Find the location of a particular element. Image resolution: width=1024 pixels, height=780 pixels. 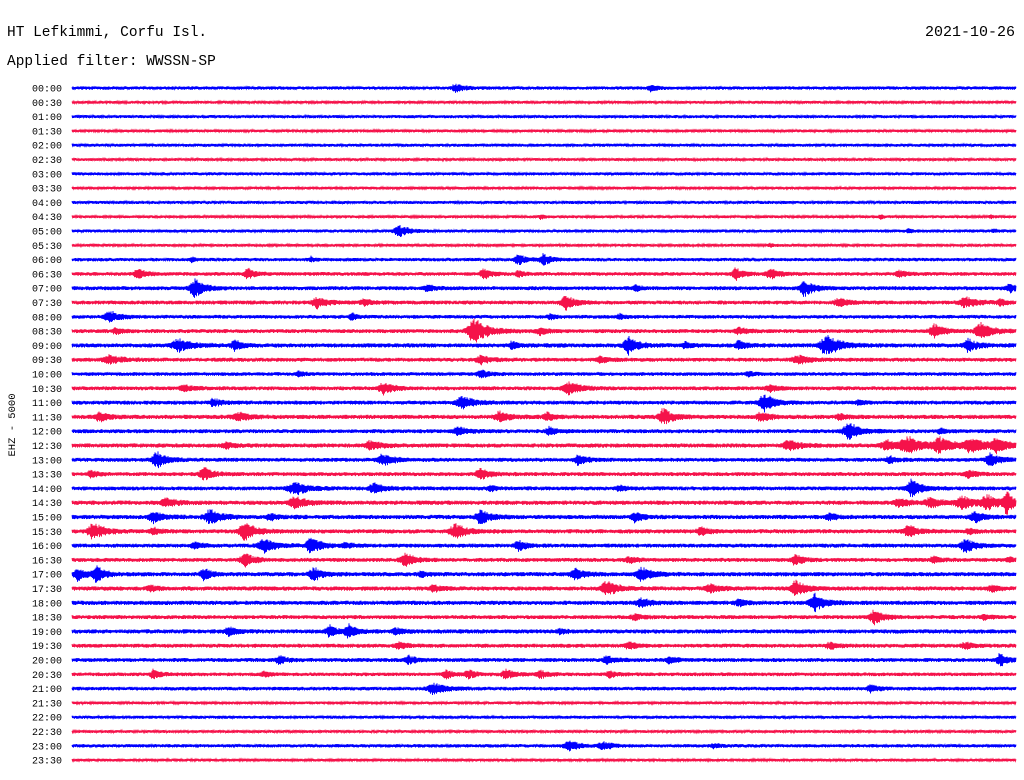

row-label-02-00: 02:00 is located at coordinates (47, 147).